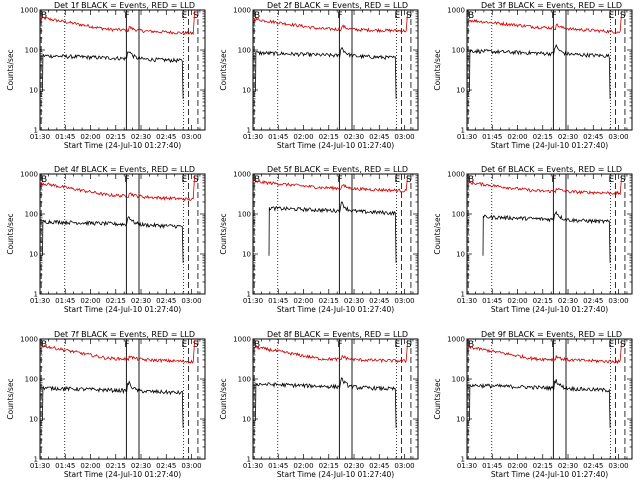 Image resolution: width=640 pixels, height=480 pixels. Describe the element at coordinates (337, 5) in the screenshot. I see `panel-title: Det 2f BLACK = Events, RED = LLD` at that location.